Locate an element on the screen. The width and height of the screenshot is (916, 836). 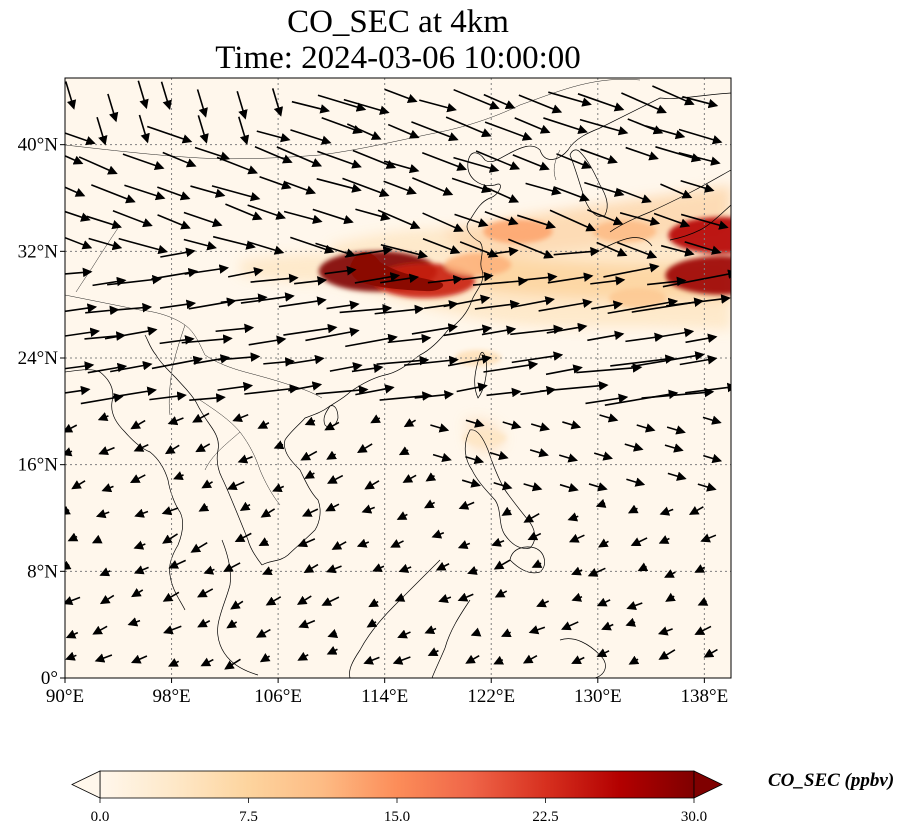
lon-tick-label: 122°E is located at coordinates (491, 696).